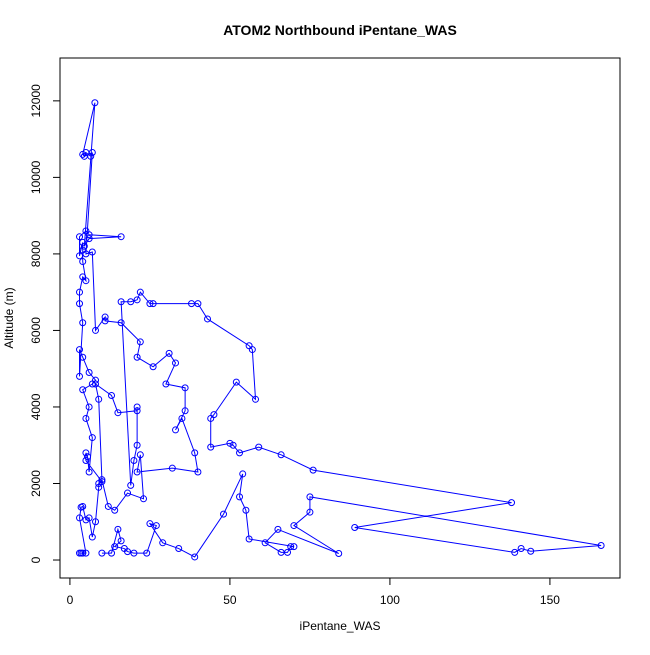  What do you see at coordinates (36, 330) in the screenshot?
I see `y-tick-label: 6000` at bounding box center [36, 330].